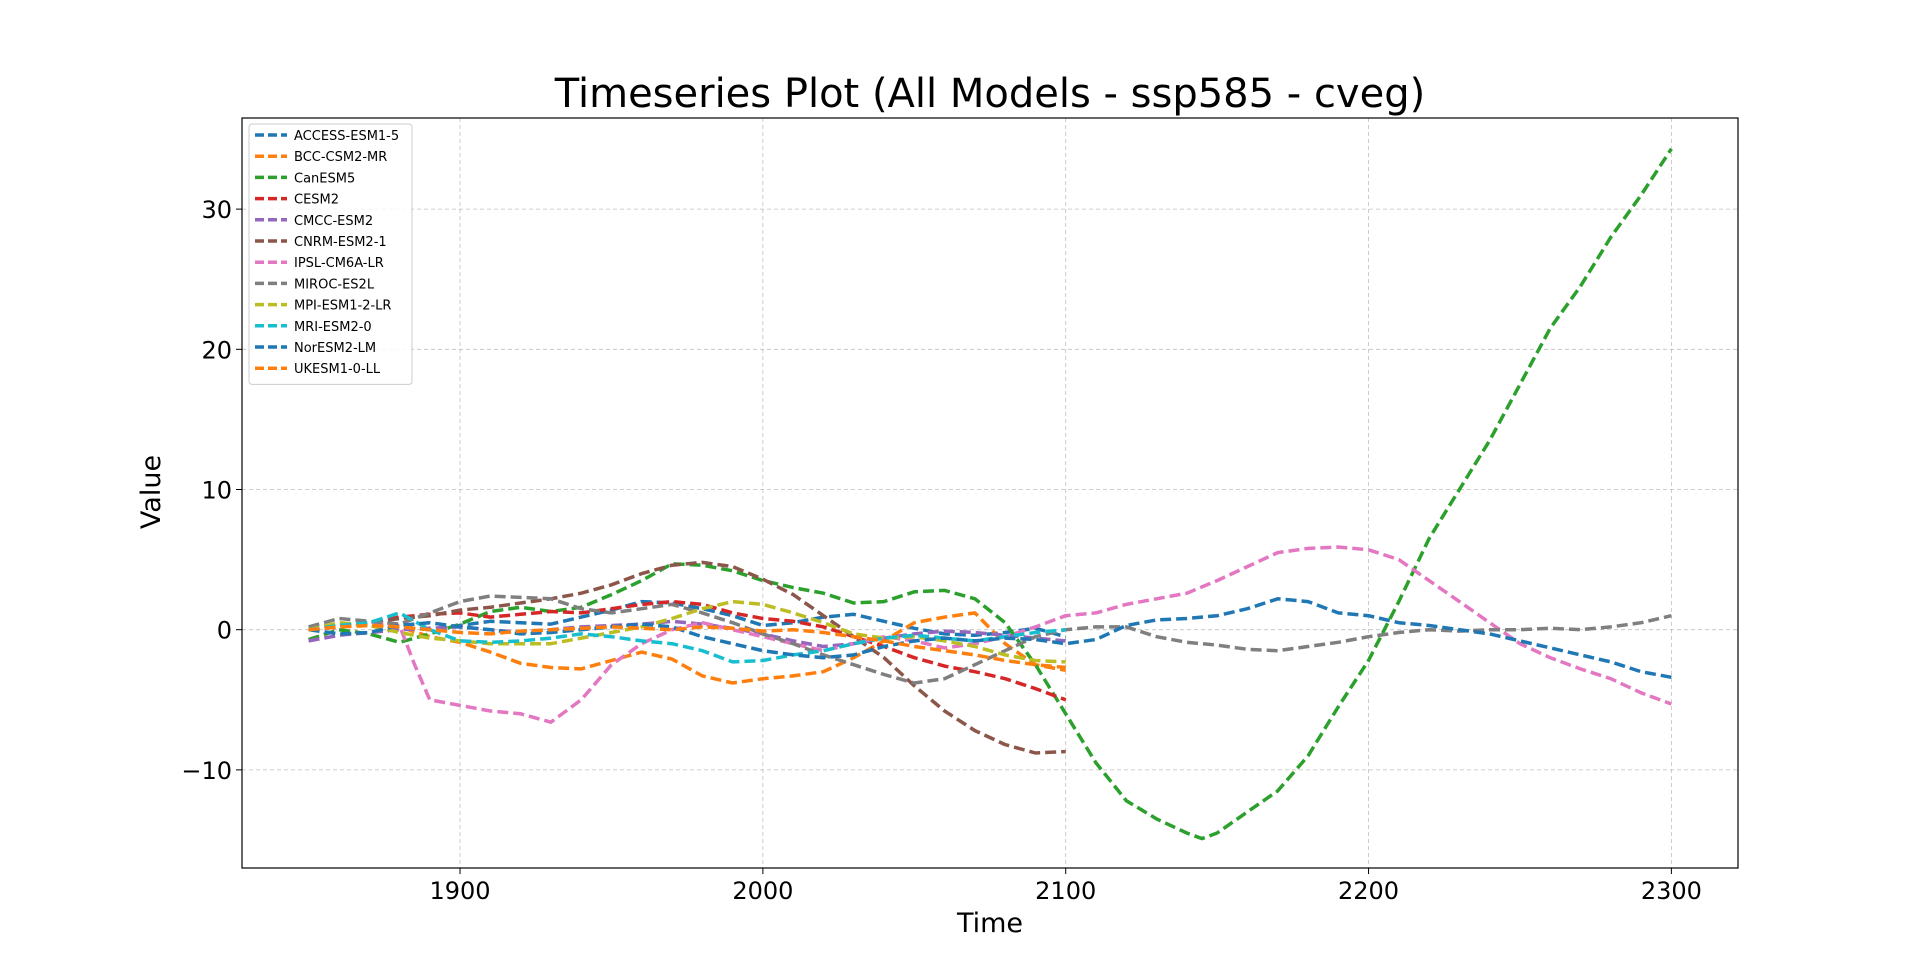 The height and width of the screenshot is (965, 1907). I want to click on x-tick-label: 1900, so click(460, 891).